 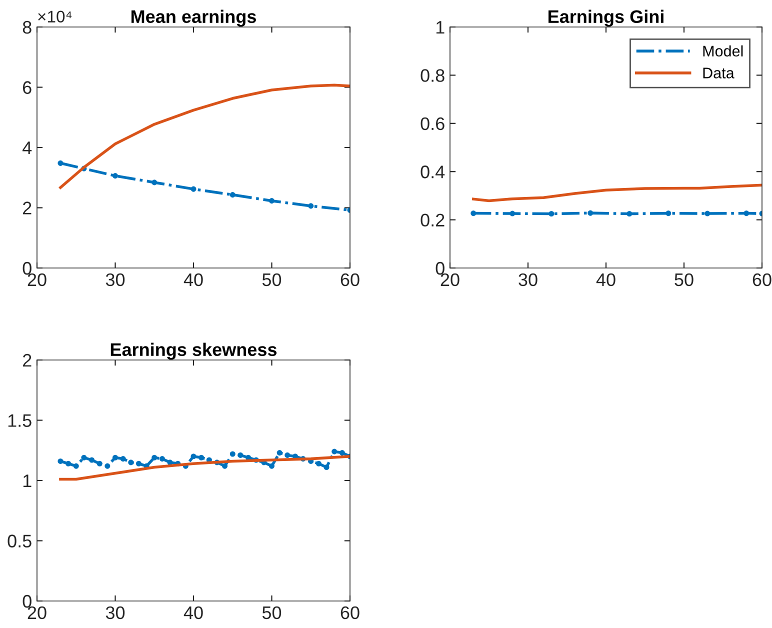 I want to click on y-tick-label: 8, so click(x=27, y=27).